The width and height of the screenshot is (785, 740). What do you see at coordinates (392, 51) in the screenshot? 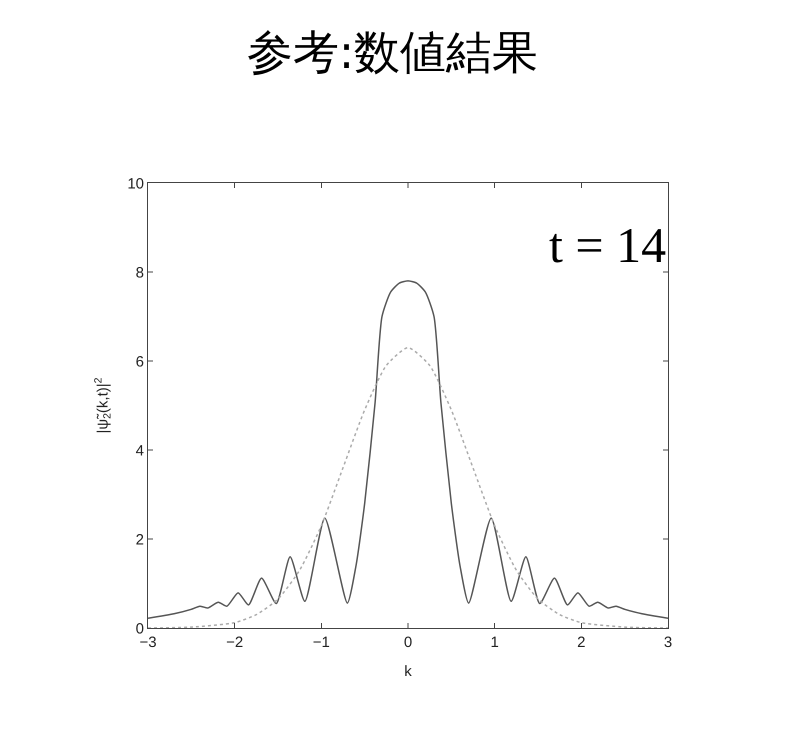
I see `chart-title: 参考:数値結果` at bounding box center [392, 51].